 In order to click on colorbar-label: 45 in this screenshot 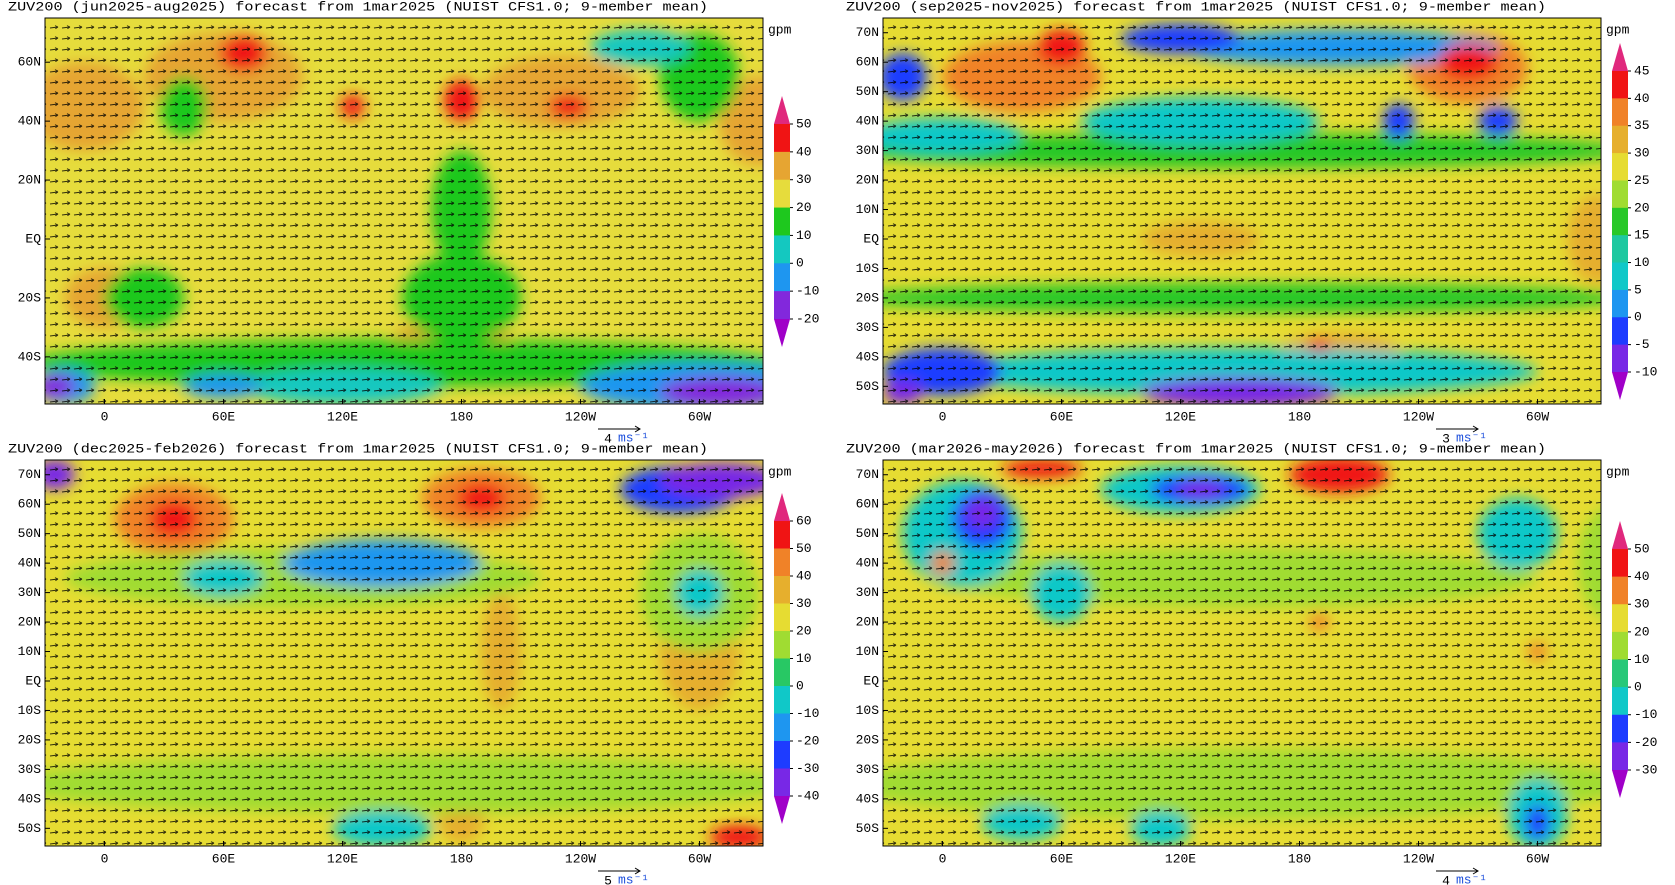, I will do `click(1642, 70)`.